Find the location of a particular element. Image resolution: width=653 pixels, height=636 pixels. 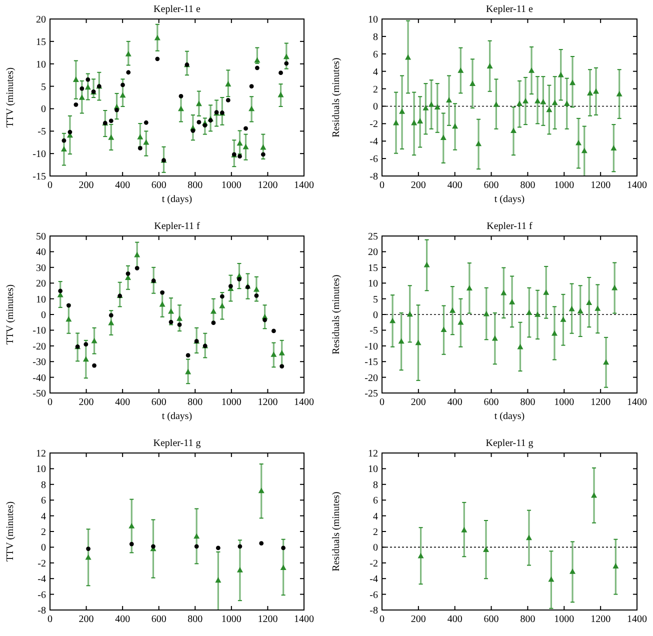

y-tick-label: 40 is located at coordinates (41, 252).